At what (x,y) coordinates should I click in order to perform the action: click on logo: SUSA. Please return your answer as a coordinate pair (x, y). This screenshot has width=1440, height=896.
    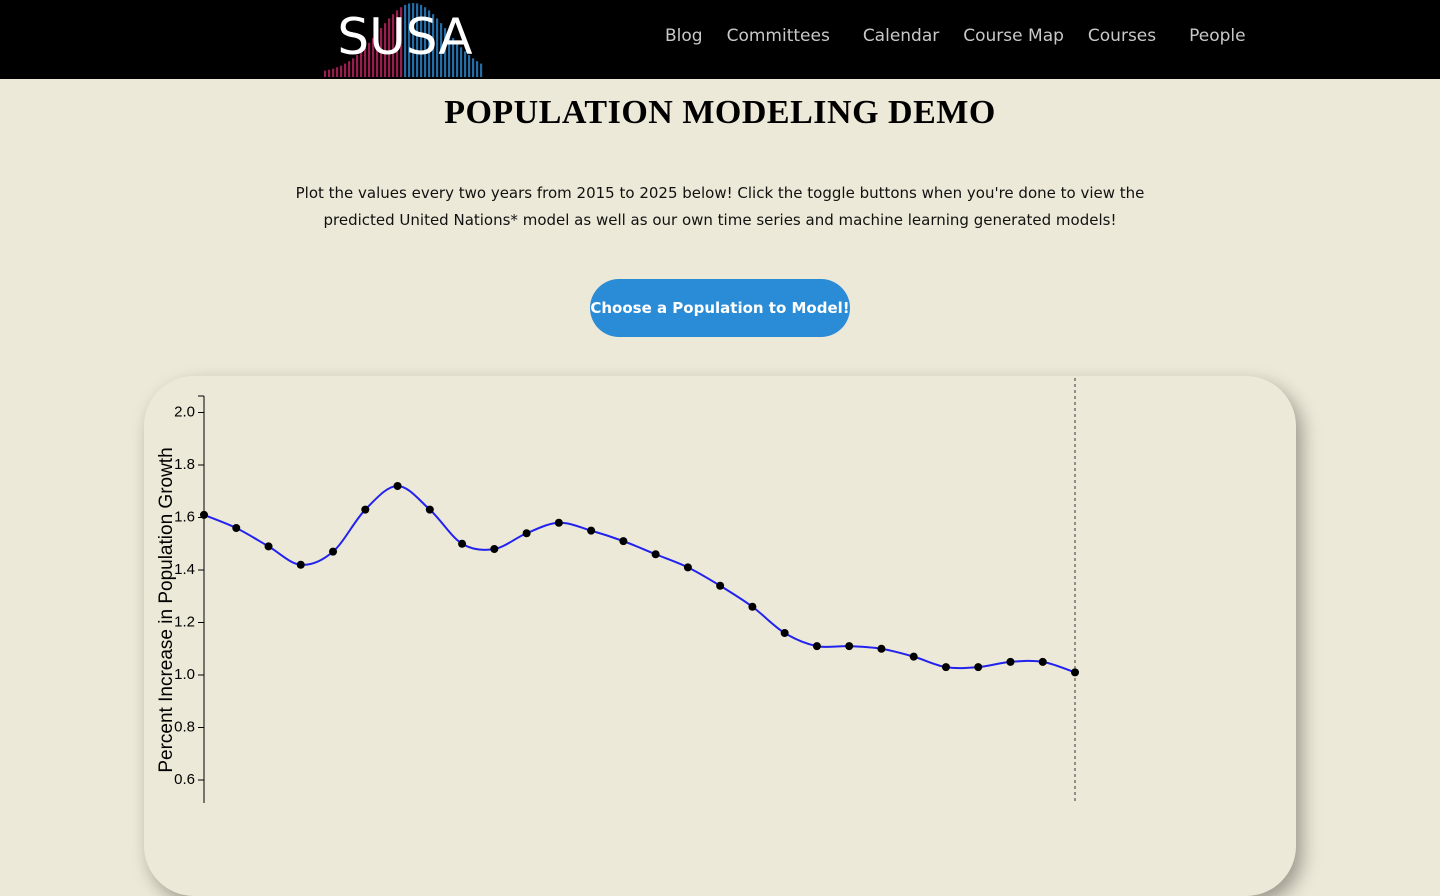
    Looking at the image, I should click on (405, 39).